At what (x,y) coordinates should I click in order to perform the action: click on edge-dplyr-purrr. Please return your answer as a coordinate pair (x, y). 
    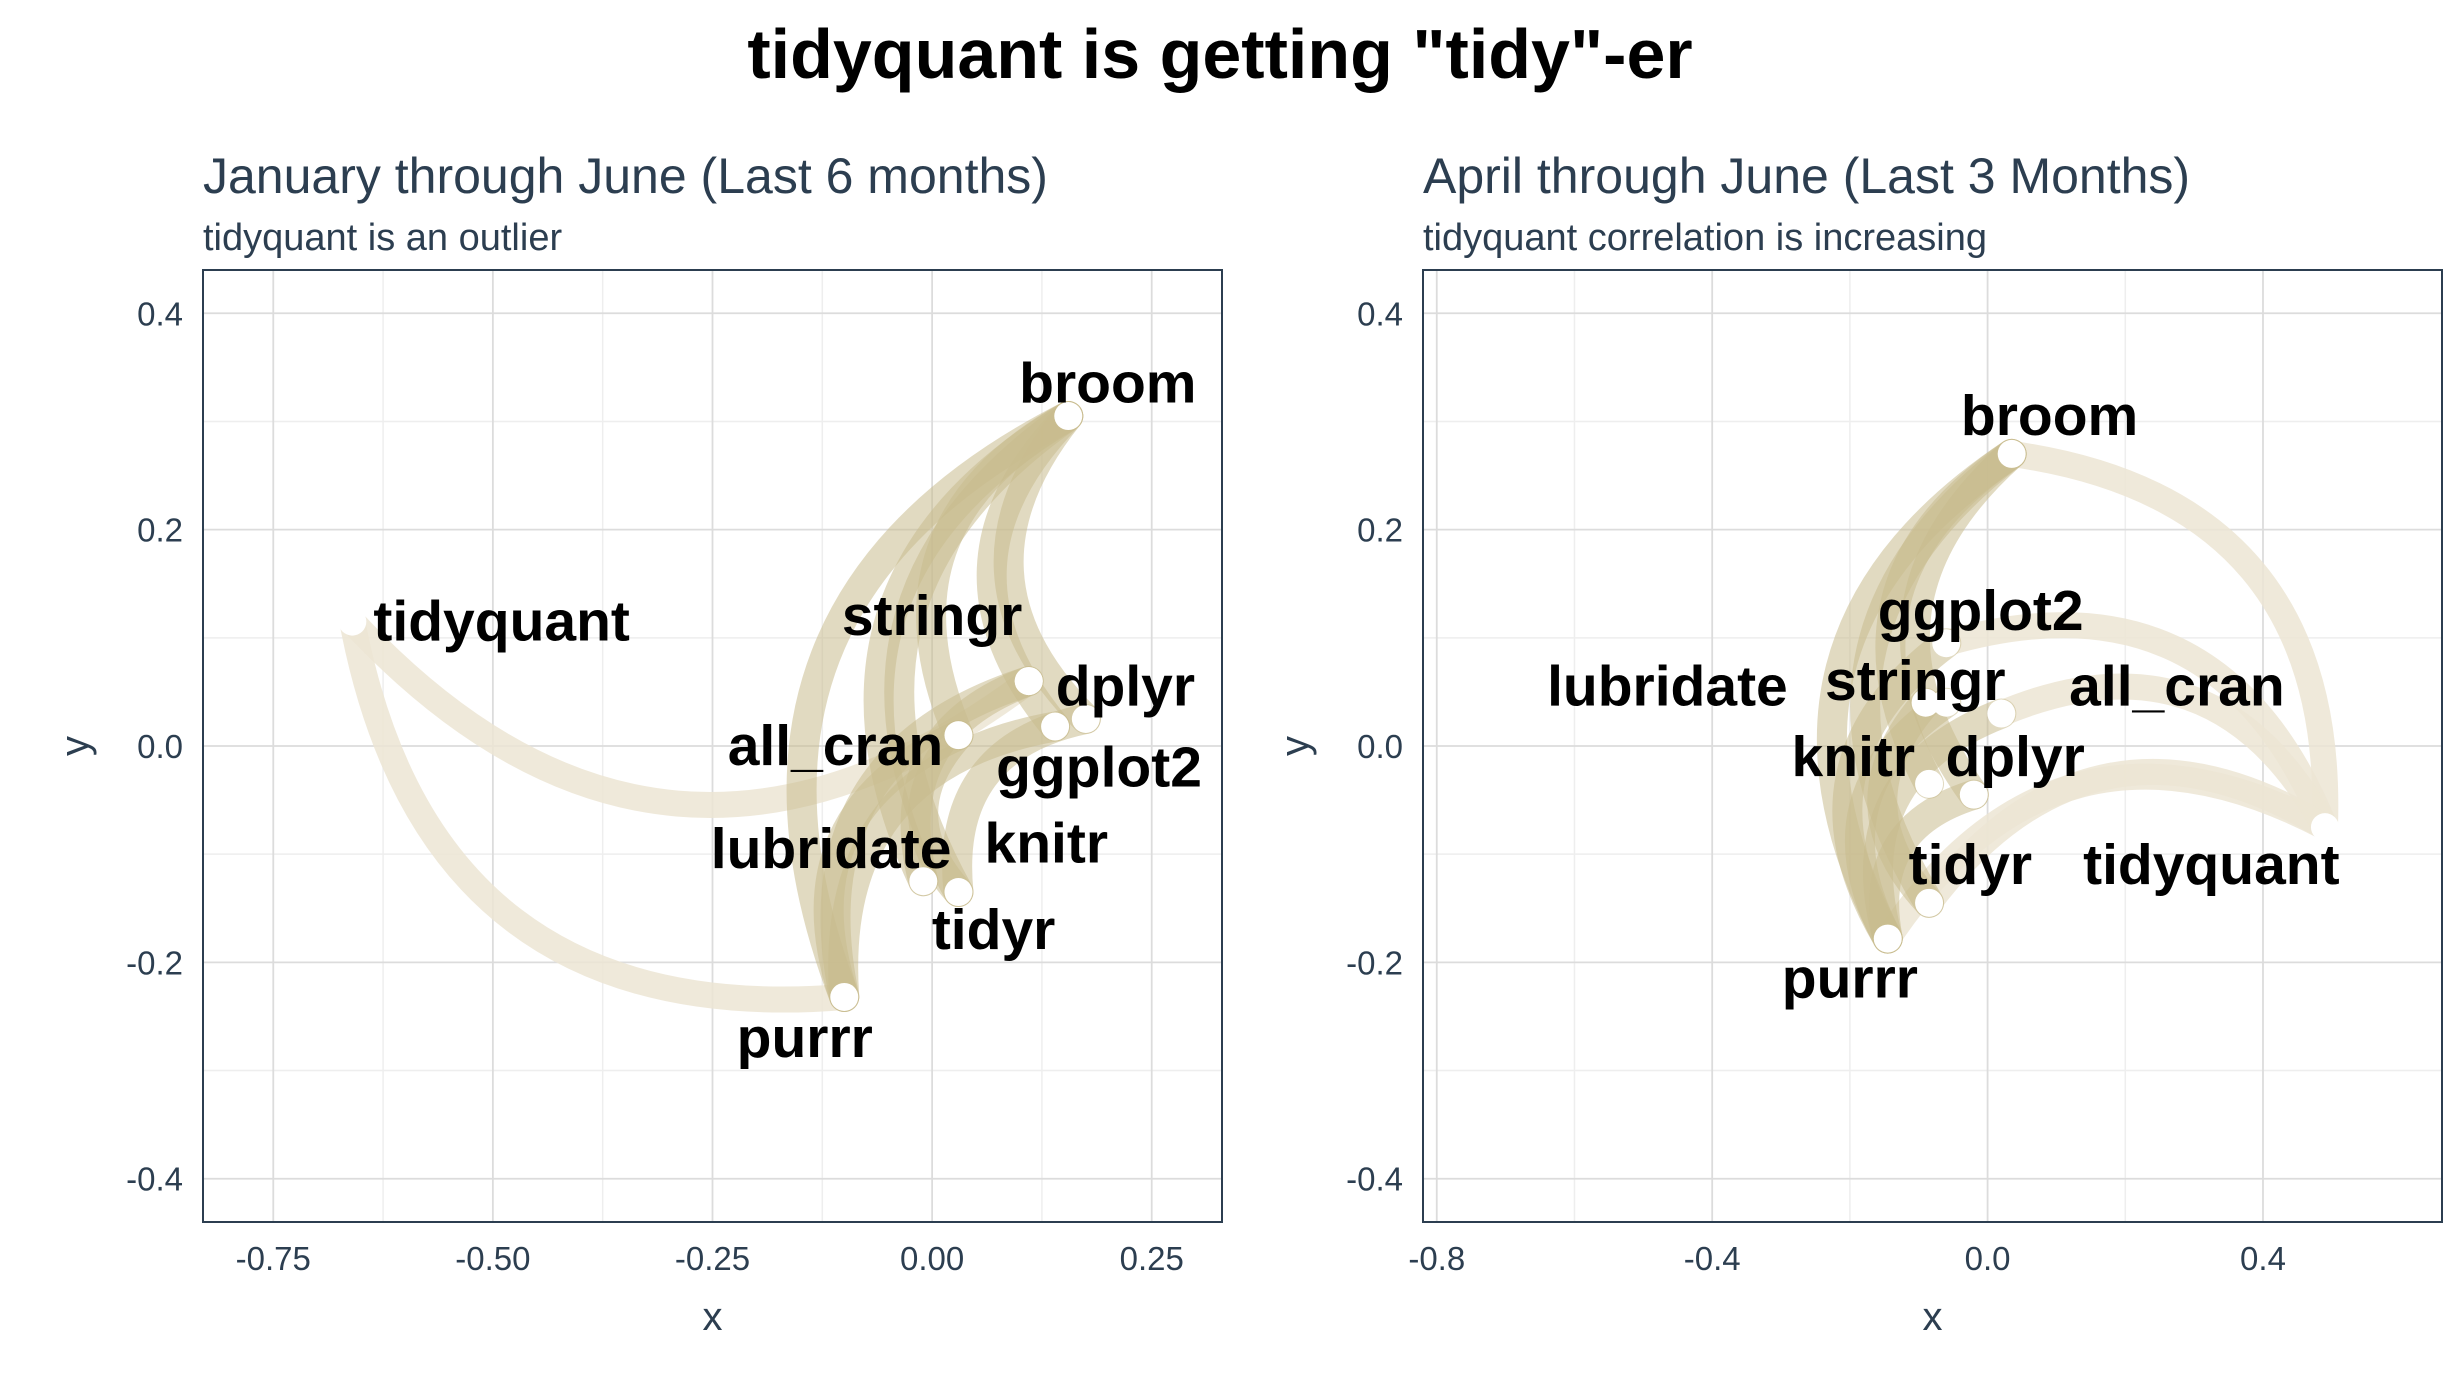
    Looking at the image, I should click on (1929, 866).